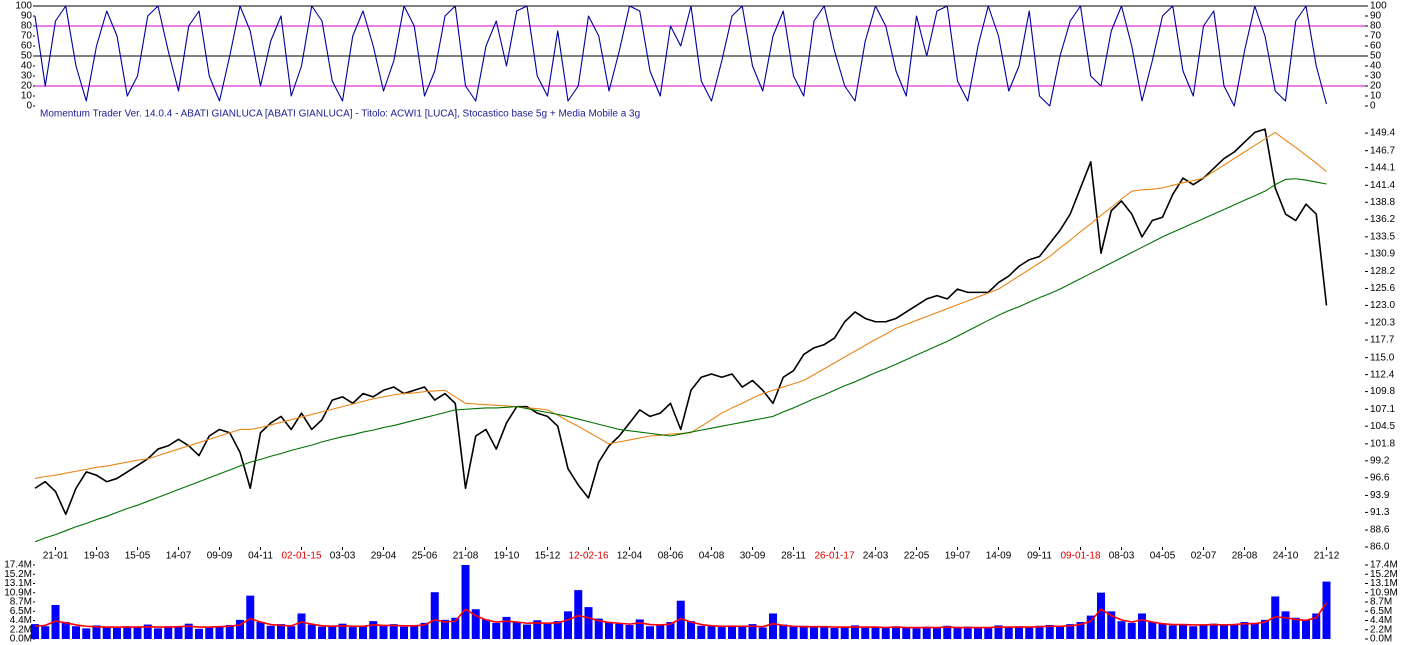  What do you see at coordinates (1381, 620) in the screenshot?
I see `y-tick-label: 4.4M` at bounding box center [1381, 620].